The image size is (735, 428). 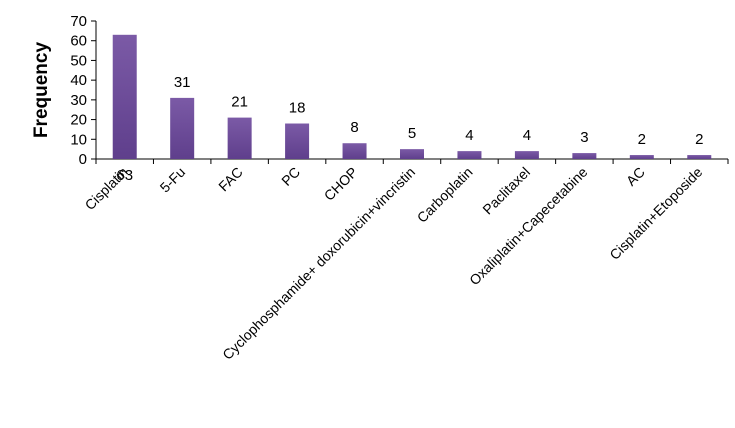 I want to click on category-label: PC, so click(x=290, y=176).